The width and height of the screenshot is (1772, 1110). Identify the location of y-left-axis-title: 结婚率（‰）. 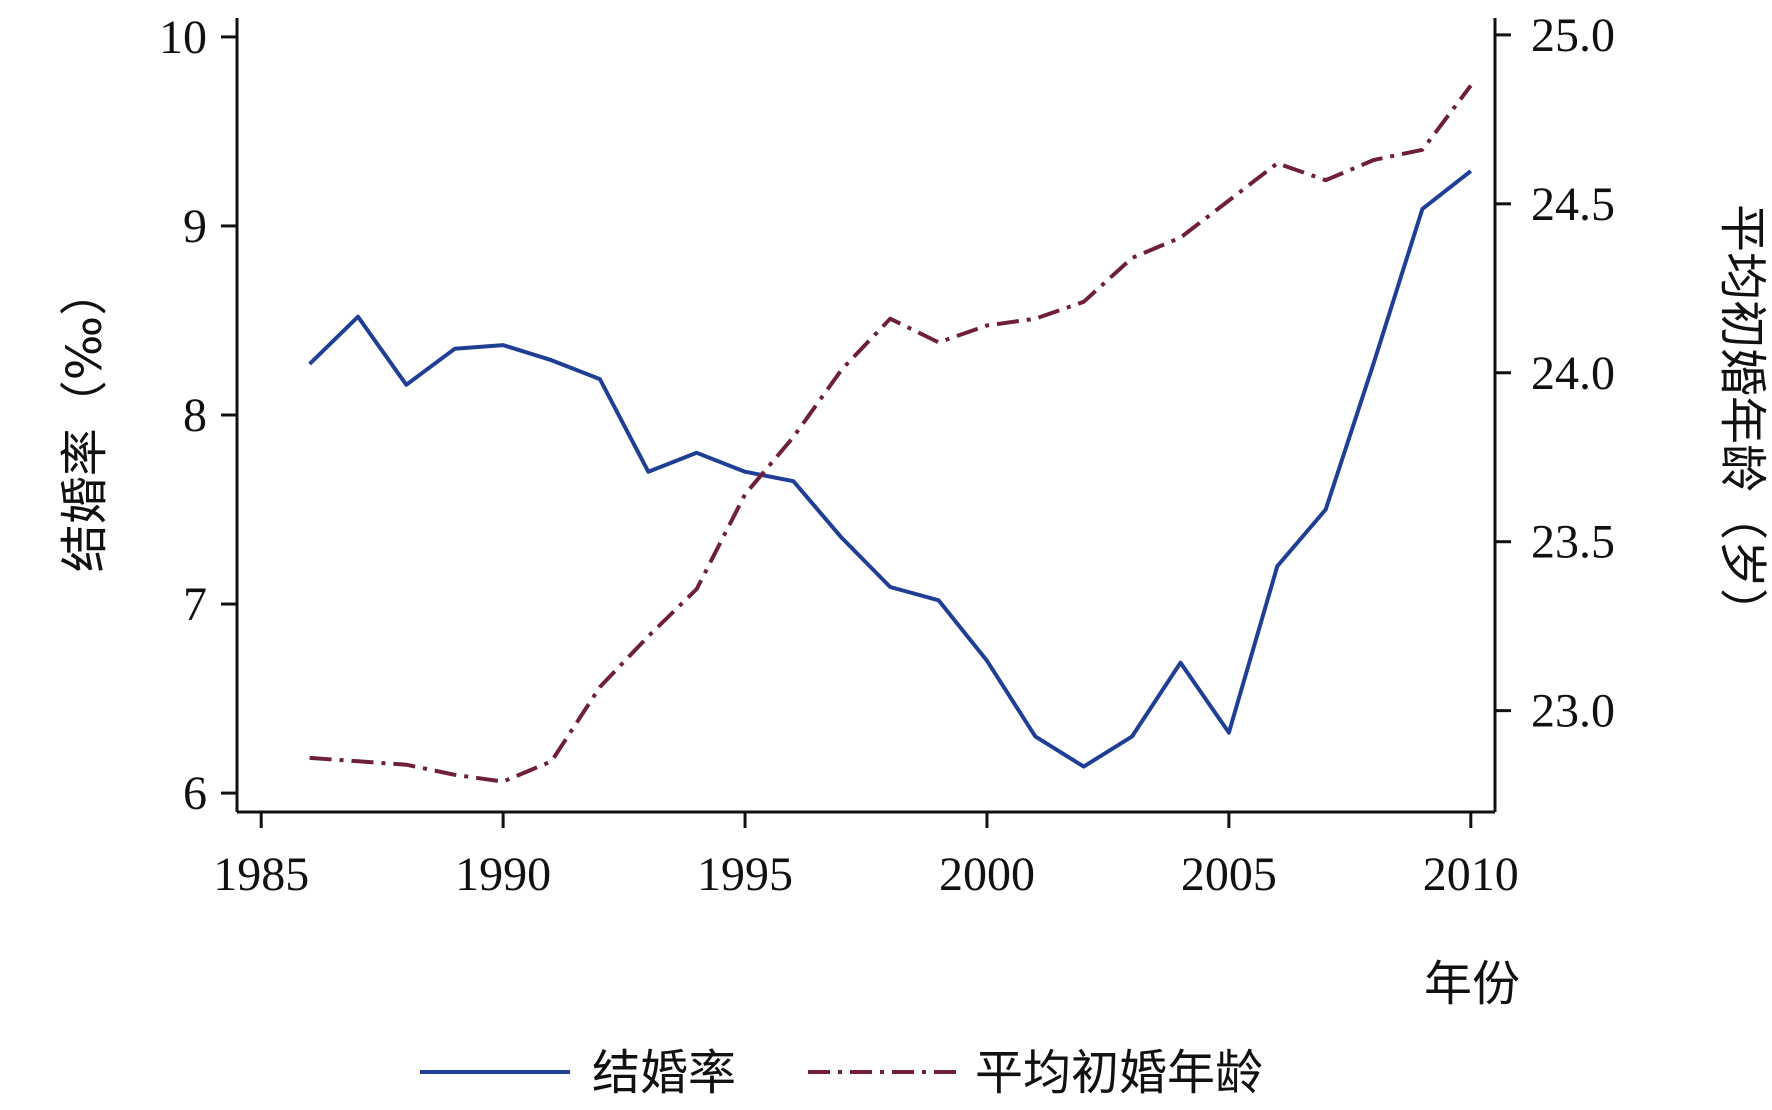
(85, 420).